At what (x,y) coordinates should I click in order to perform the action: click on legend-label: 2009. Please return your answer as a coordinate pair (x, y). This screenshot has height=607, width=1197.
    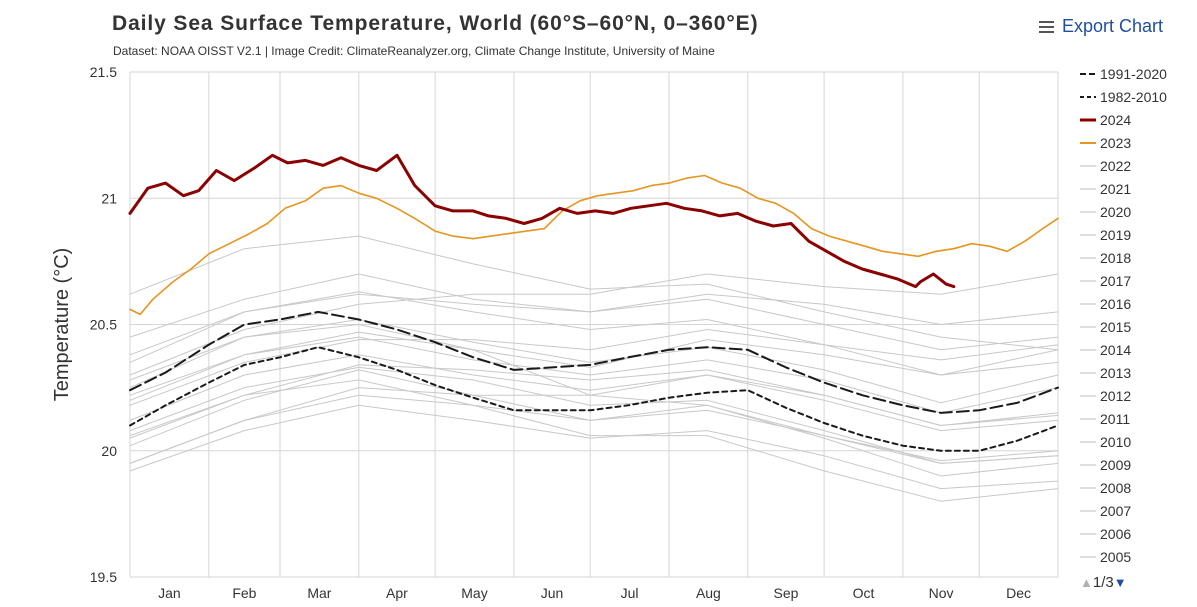
    Looking at the image, I should click on (1115, 465).